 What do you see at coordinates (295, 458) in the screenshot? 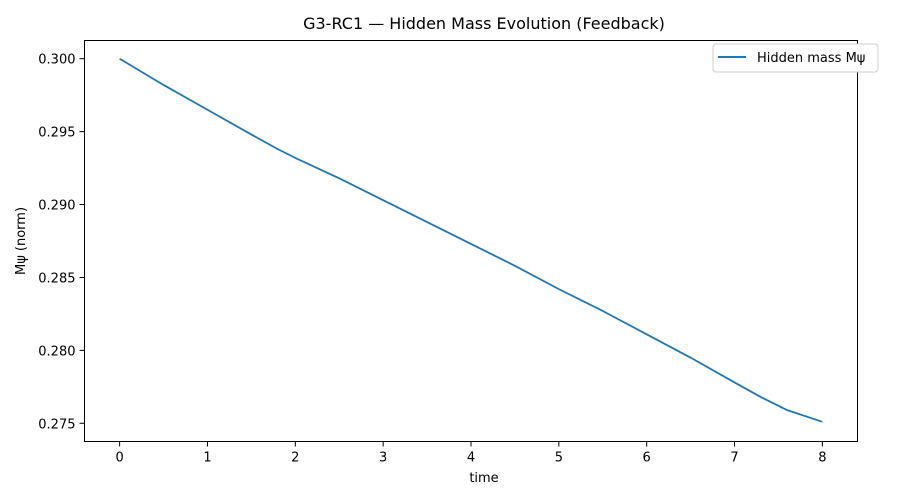
I see `x-tick-label-2: 2` at bounding box center [295, 458].